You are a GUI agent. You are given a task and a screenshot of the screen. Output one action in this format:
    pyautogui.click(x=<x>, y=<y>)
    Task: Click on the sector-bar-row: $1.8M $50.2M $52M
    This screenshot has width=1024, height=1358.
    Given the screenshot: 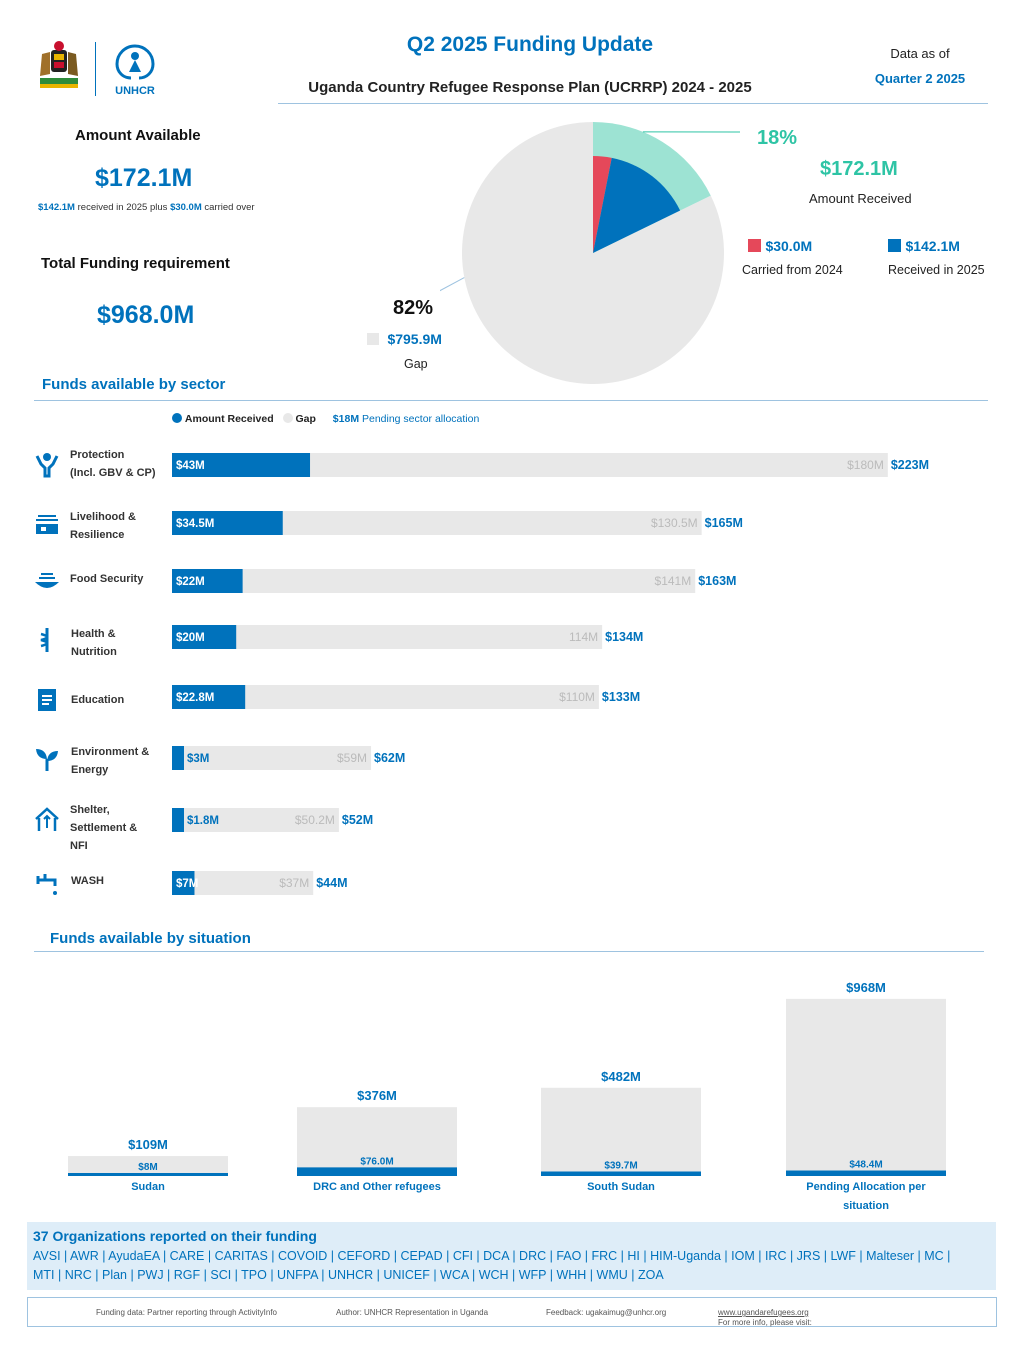 What is the action you would take?
    pyautogui.click(x=272, y=820)
    